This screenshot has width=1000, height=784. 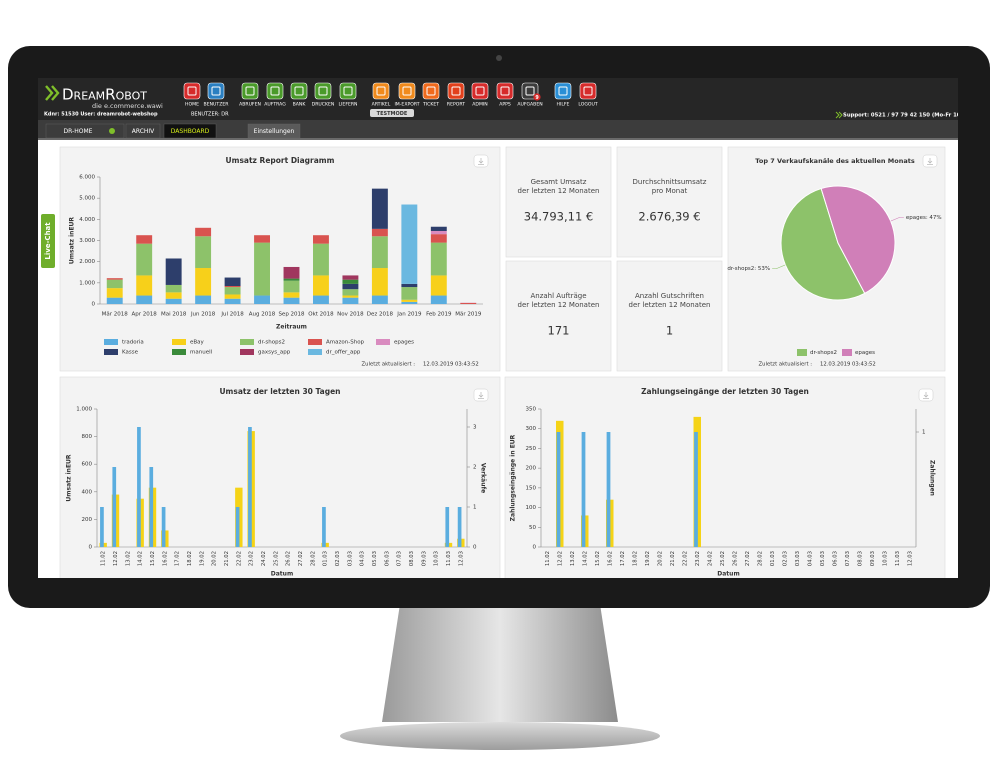 I want to click on live-chat-tab, so click(x=48, y=241).